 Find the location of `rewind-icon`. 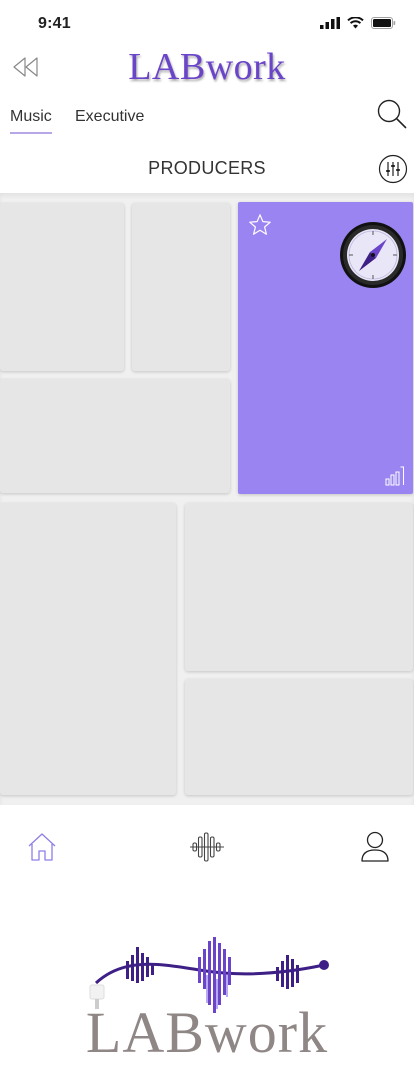

rewind-icon is located at coordinates (25, 67).